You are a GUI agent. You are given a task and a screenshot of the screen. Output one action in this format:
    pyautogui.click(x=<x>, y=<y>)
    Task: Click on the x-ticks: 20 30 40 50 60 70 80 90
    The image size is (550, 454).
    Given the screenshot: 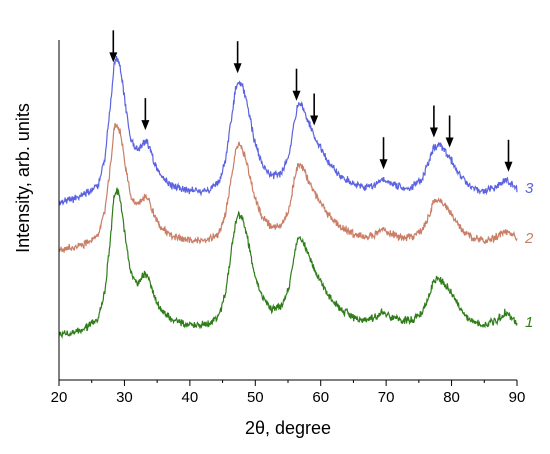 What is the action you would take?
    pyautogui.click(x=288, y=393)
    